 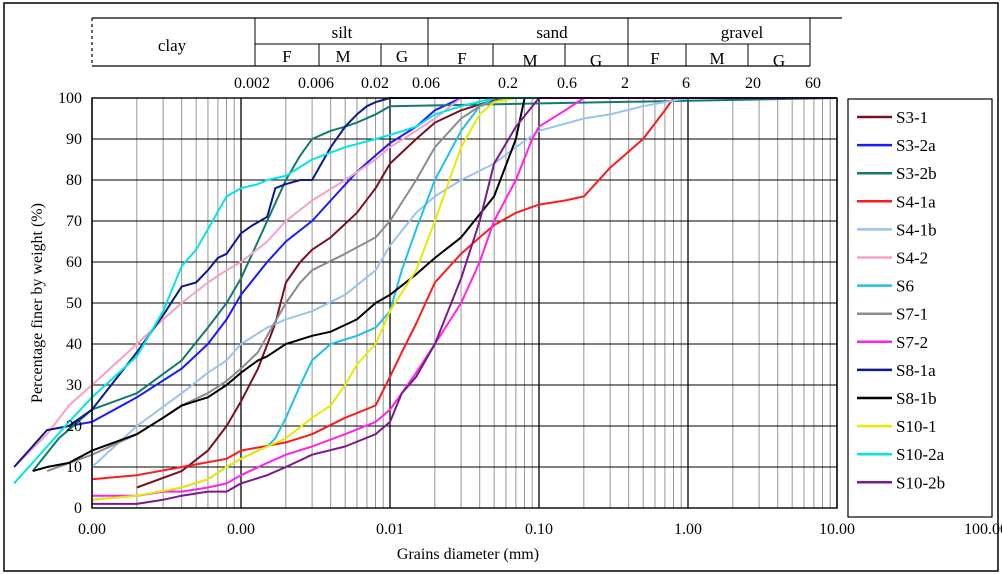 I want to click on x-tick-label: 0.10, so click(x=539, y=529).